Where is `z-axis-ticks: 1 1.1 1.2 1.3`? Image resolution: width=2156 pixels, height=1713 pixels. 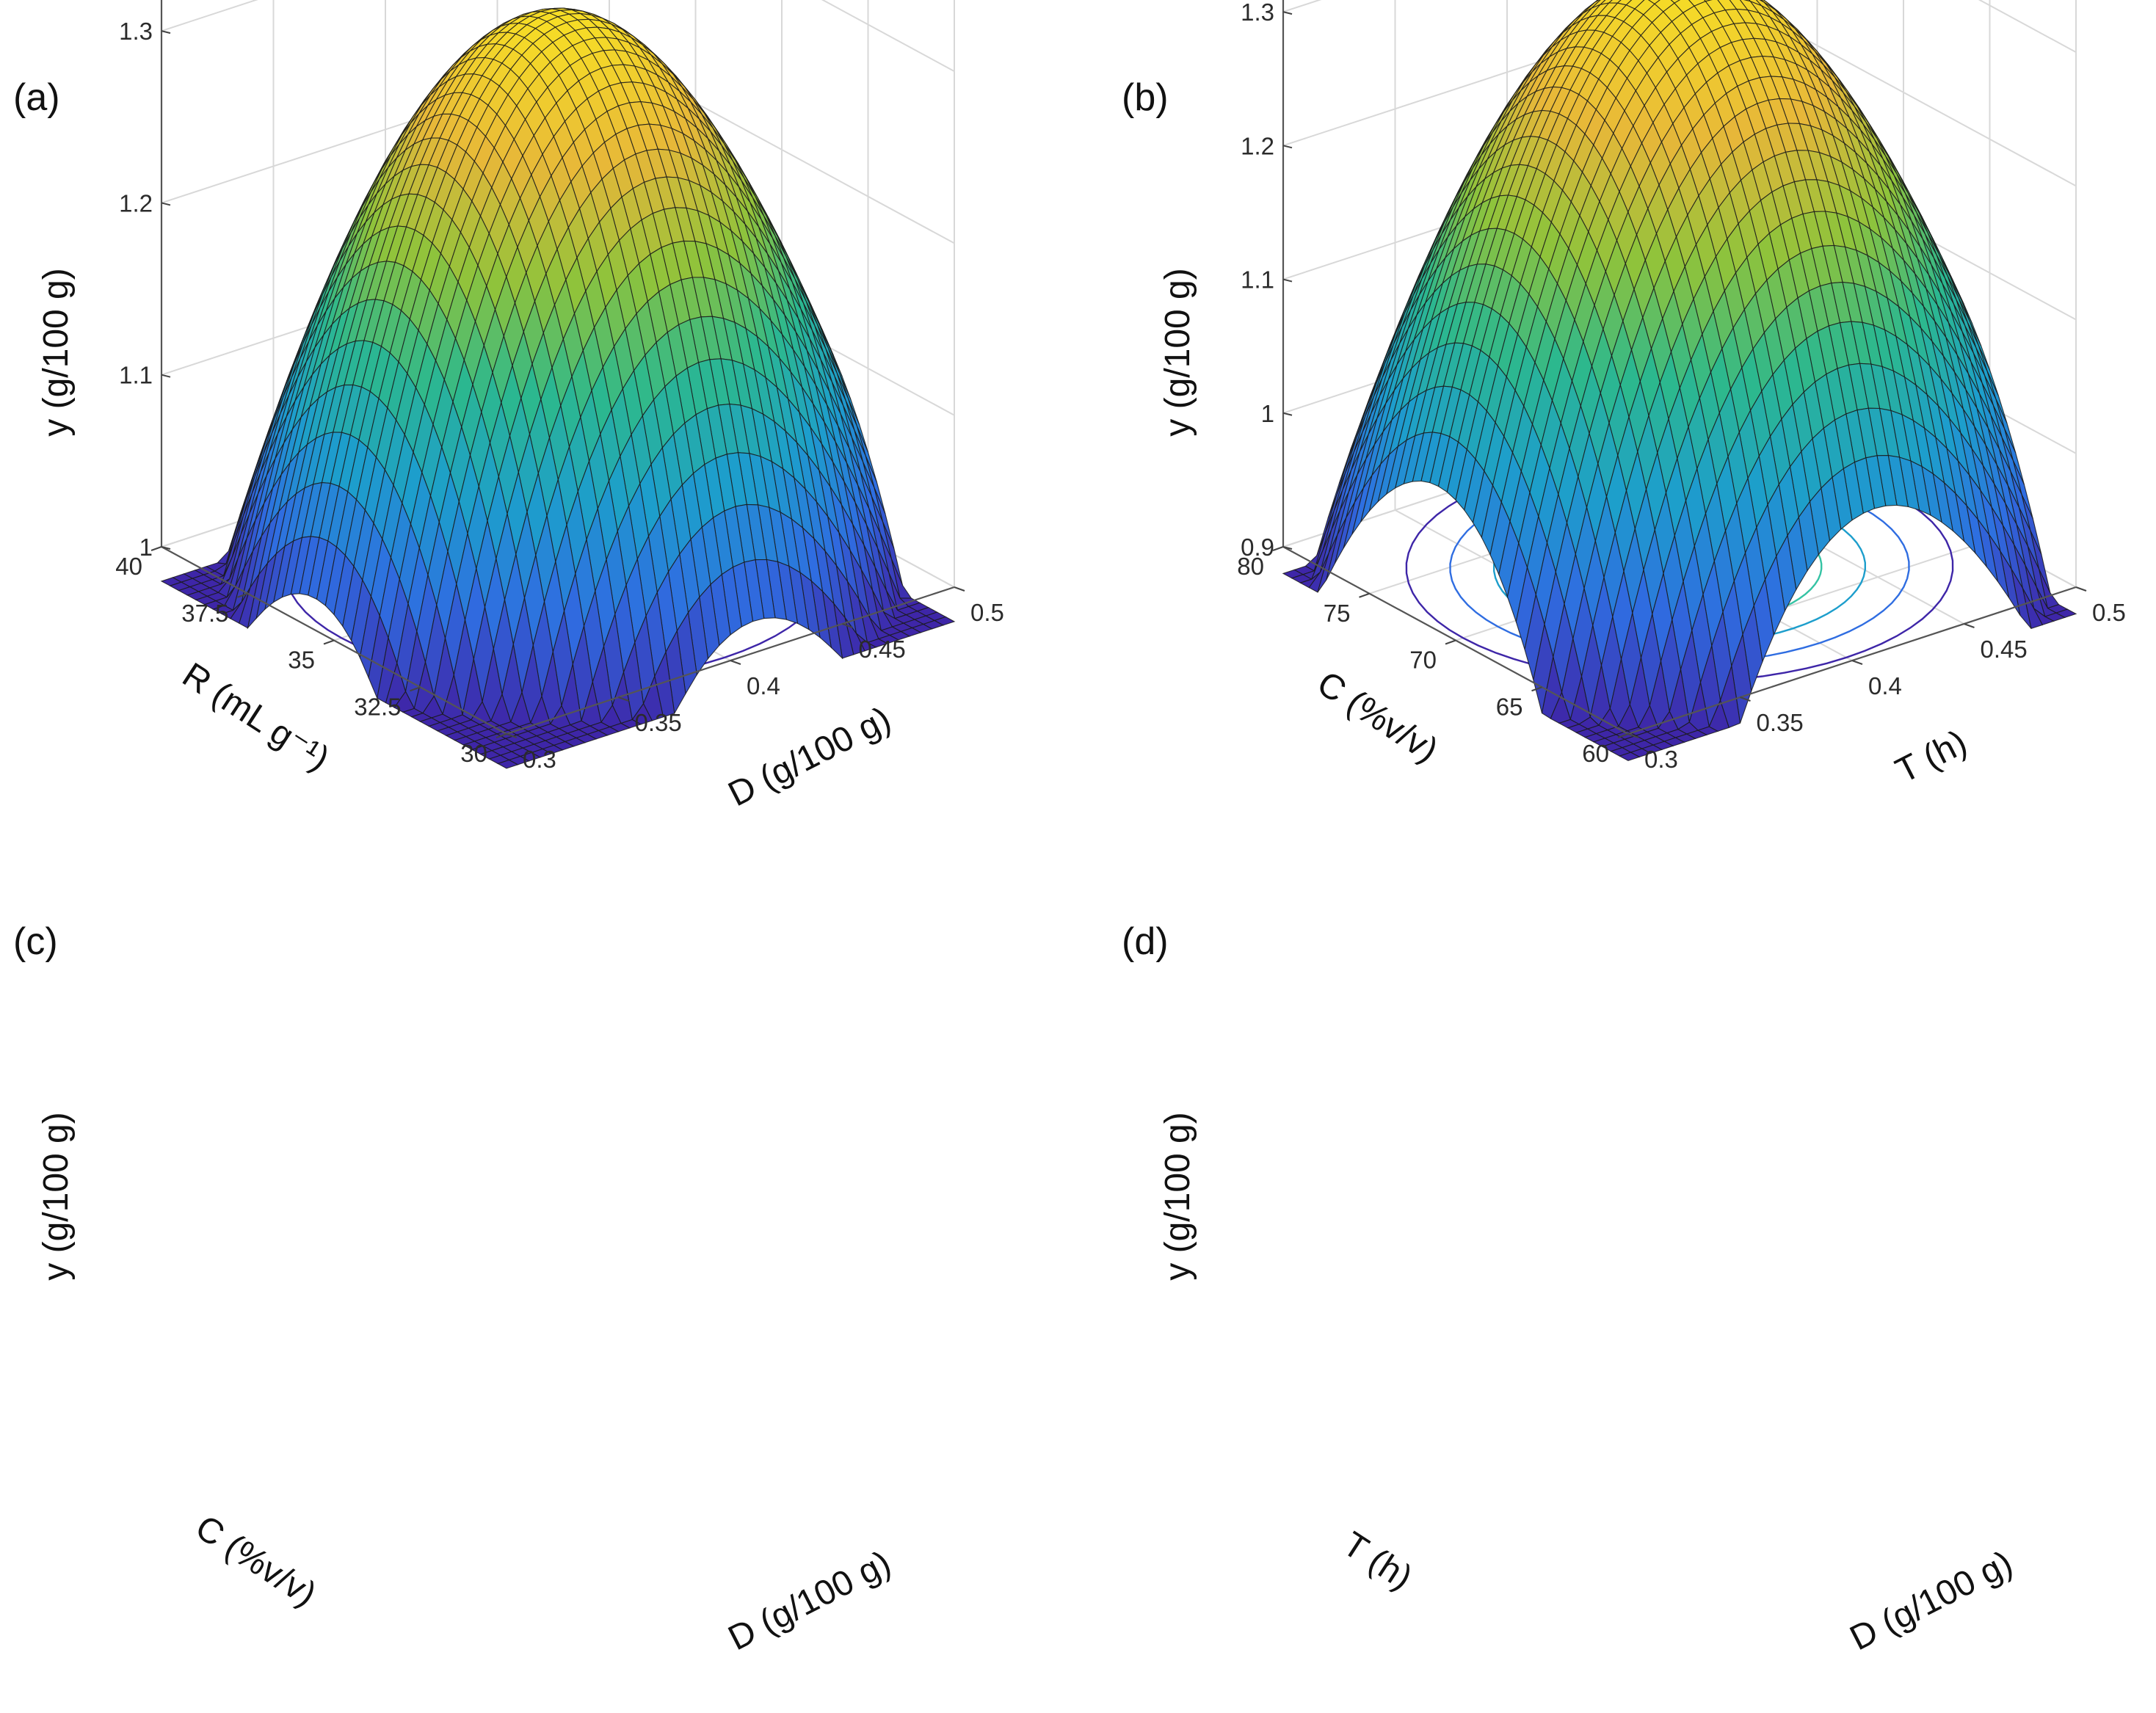 z-axis-ticks: 1 1.1 1.2 1.3 is located at coordinates (145, 289).